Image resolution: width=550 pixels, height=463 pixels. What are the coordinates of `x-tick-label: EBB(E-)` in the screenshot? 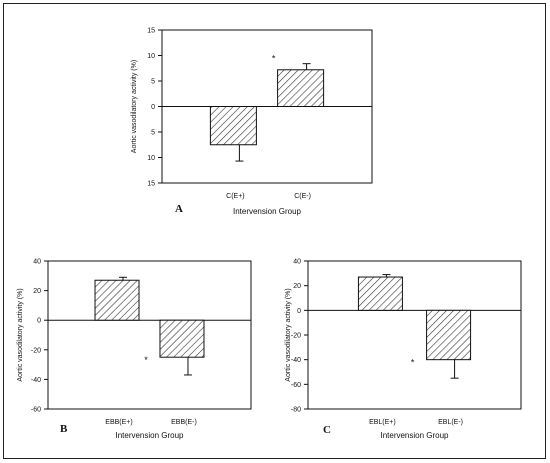 It's located at (184, 422).